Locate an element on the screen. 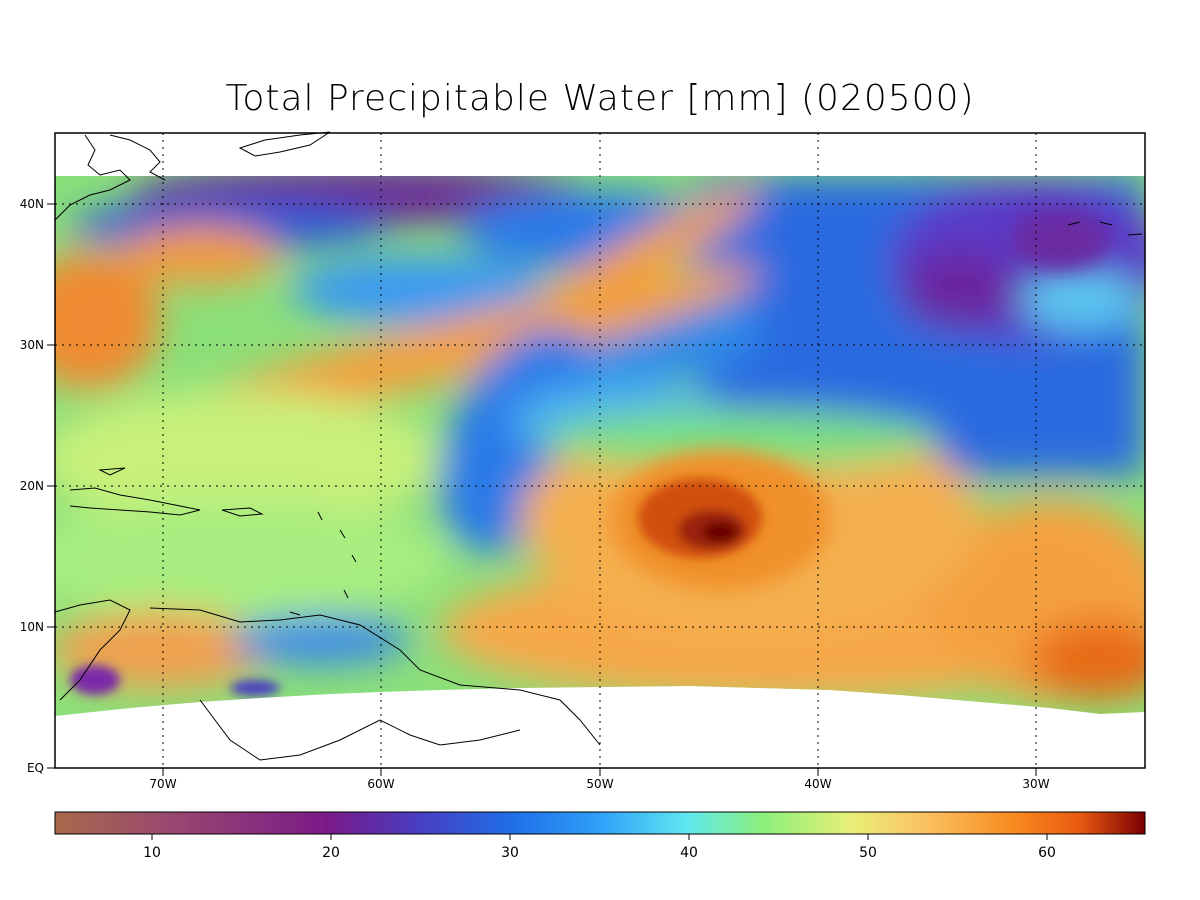 This screenshot has width=1200, height=900. lat-label-eq: EQ is located at coordinates (35, 768).